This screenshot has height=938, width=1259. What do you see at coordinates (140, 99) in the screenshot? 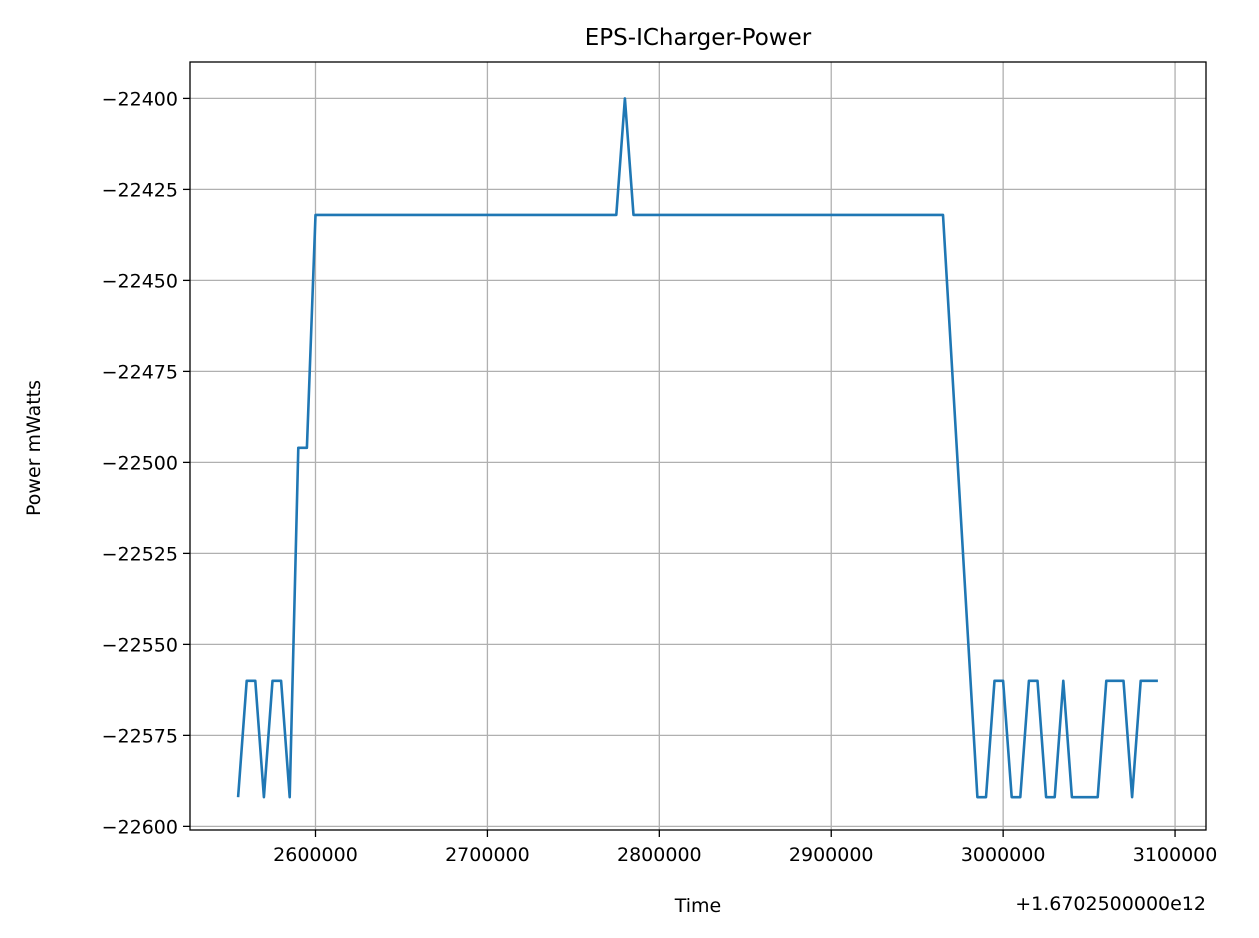
I see `y-tick-label: −22400` at bounding box center [140, 99].